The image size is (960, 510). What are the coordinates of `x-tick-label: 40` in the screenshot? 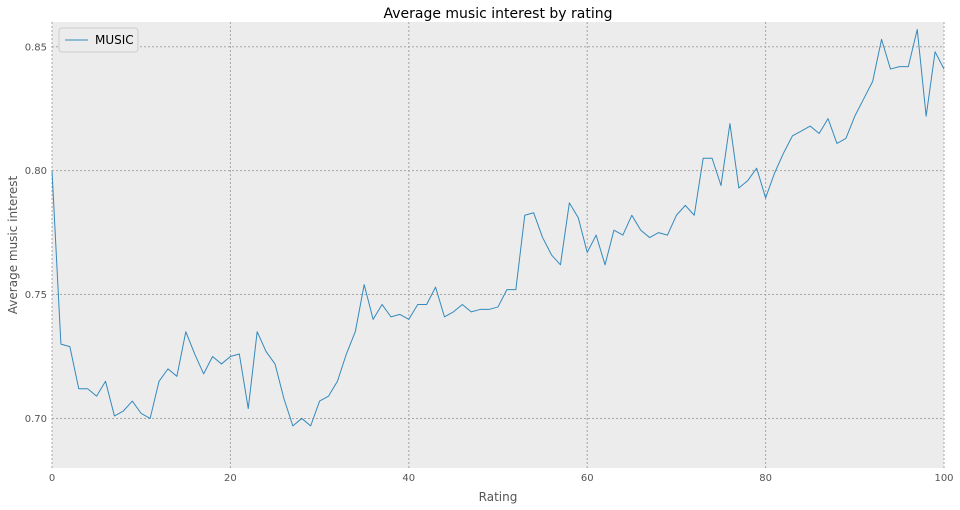 It's located at (408, 478).